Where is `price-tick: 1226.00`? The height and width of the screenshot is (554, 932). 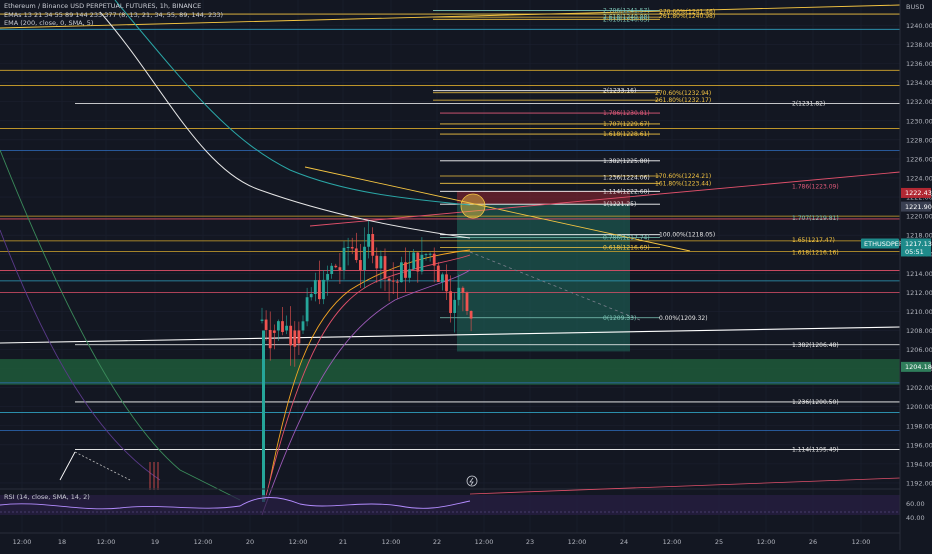 price-tick: 1226.00 is located at coordinates (919, 159).